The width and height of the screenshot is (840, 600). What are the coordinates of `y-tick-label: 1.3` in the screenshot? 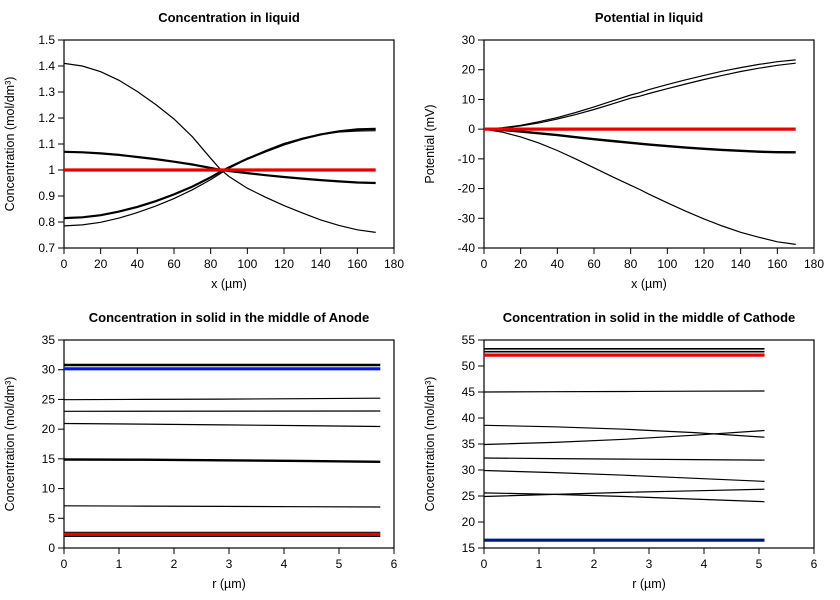 It's located at (46, 92).